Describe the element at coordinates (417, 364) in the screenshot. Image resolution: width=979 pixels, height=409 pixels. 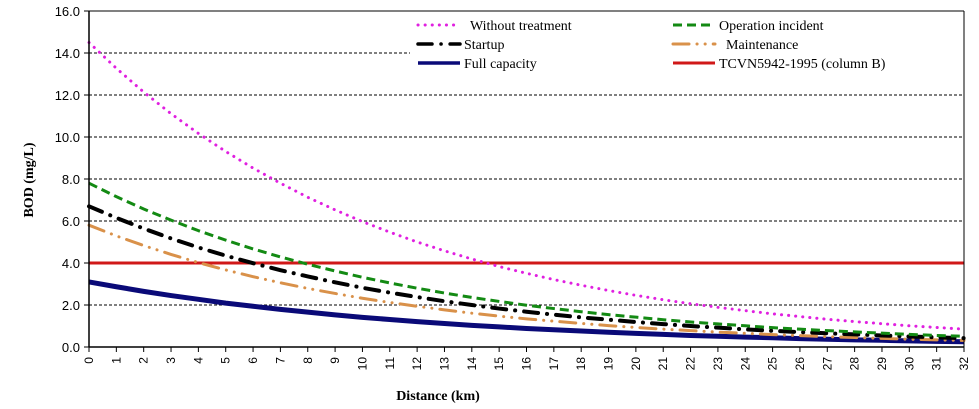
I see `x-tick-label: 12` at that location.